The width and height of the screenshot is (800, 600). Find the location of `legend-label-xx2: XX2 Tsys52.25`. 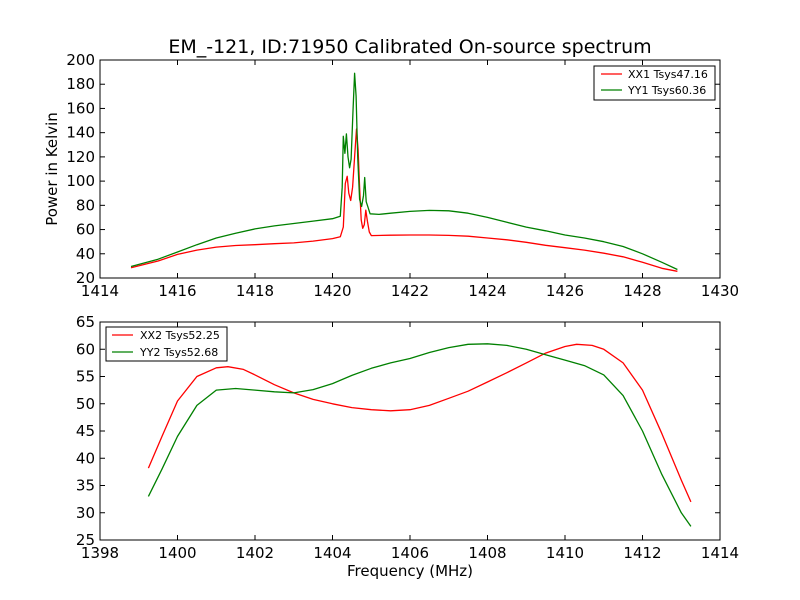

legend-label-xx2: XX2 Tsys52.25 is located at coordinates (180, 335).